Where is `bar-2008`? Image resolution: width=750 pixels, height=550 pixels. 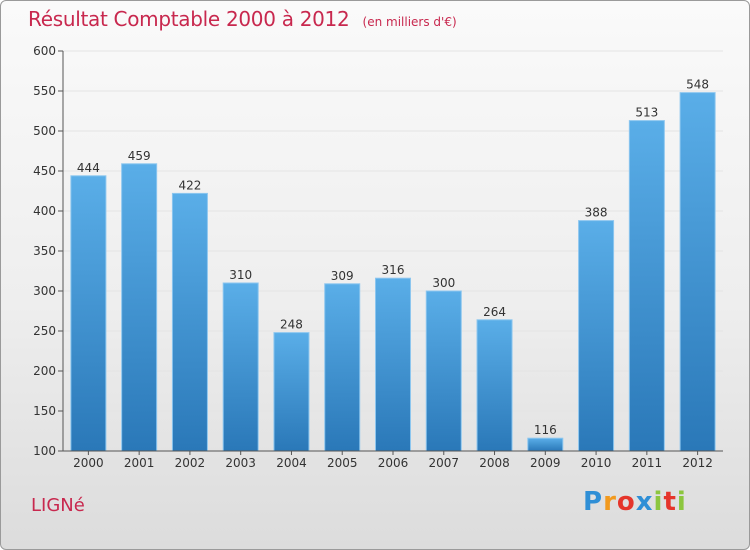 bar-2008 is located at coordinates (494, 385).